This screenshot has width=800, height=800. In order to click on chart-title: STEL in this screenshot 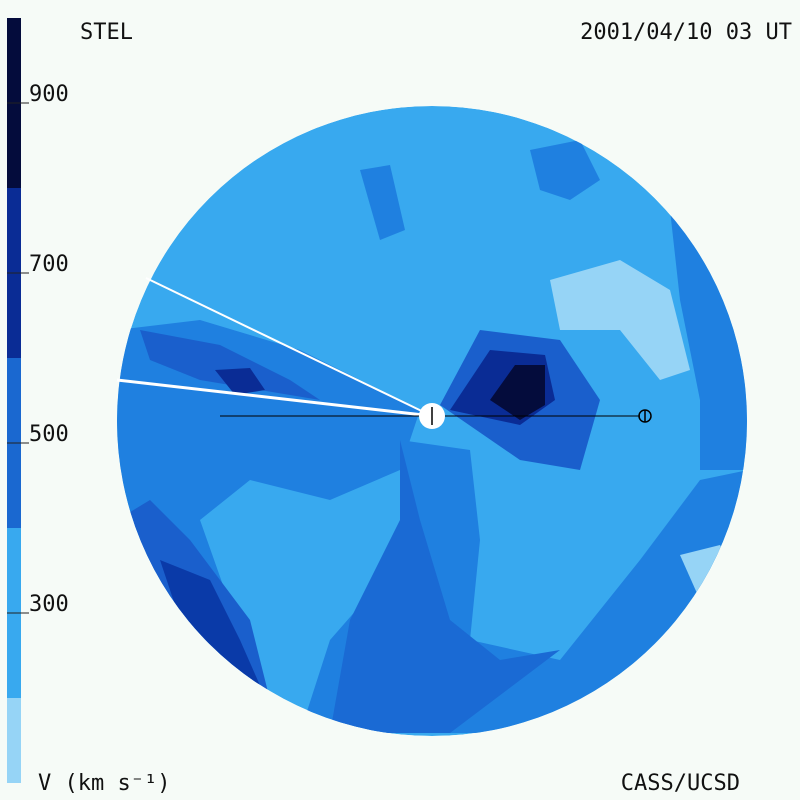, I will do `click(106, 32)`.